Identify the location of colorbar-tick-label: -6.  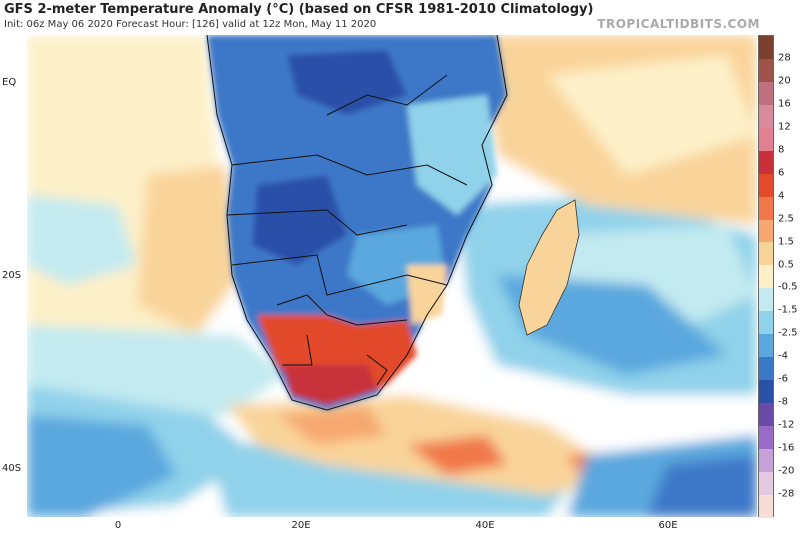
(783, 379).